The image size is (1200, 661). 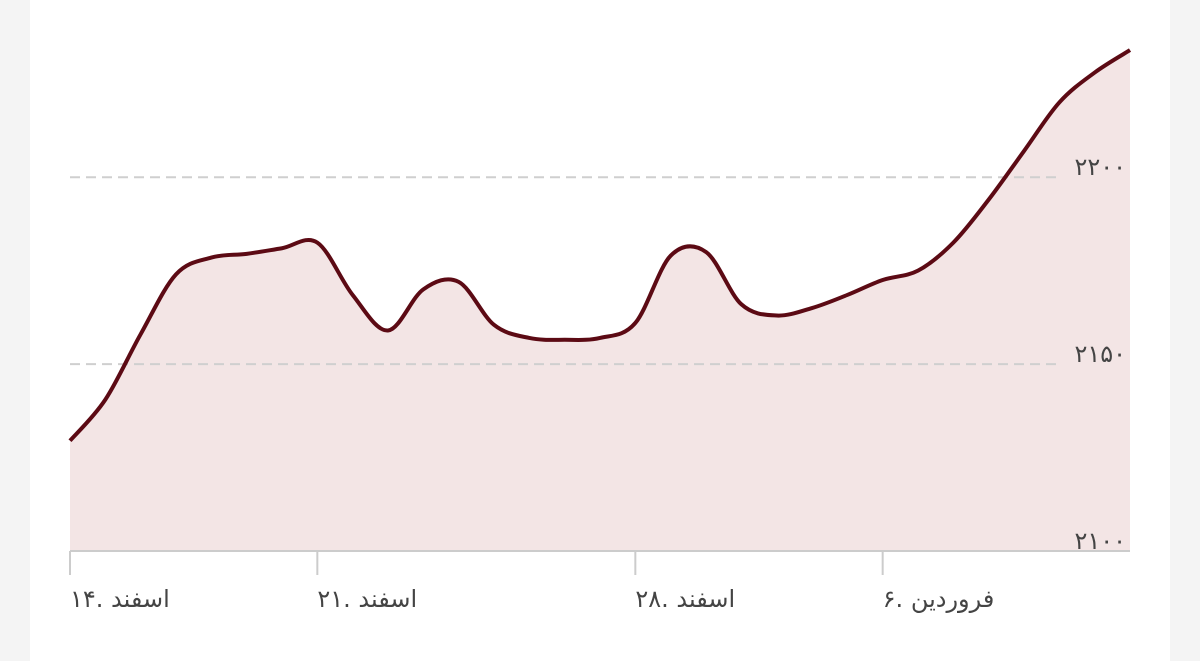 What do you see at coordinates (367, 599) in the screenshot?
I see `x-tick-label: ۲۱. اسفند` at bounding box center [367, 599].